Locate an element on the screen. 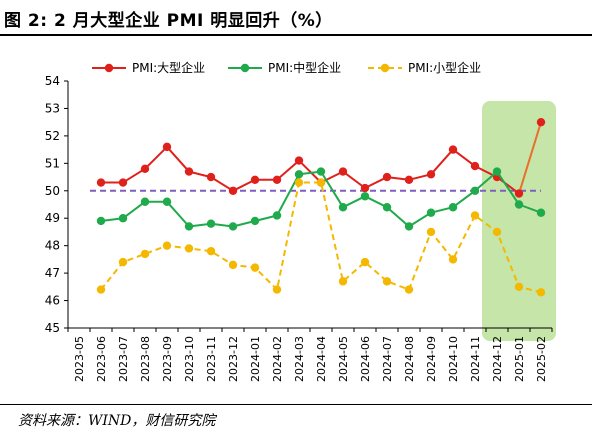 The height and width of the screenshot is (441, 592). x-tick-label: 2023-05 is located at coordinates (79, 359).